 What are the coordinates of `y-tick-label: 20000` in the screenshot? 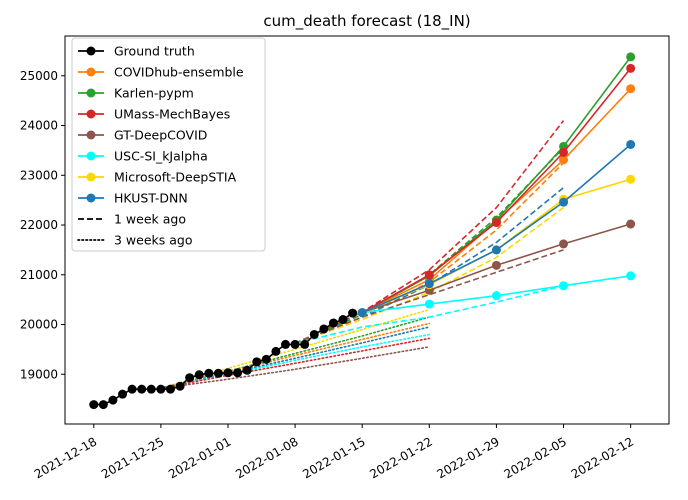 It's located at (39, 325).